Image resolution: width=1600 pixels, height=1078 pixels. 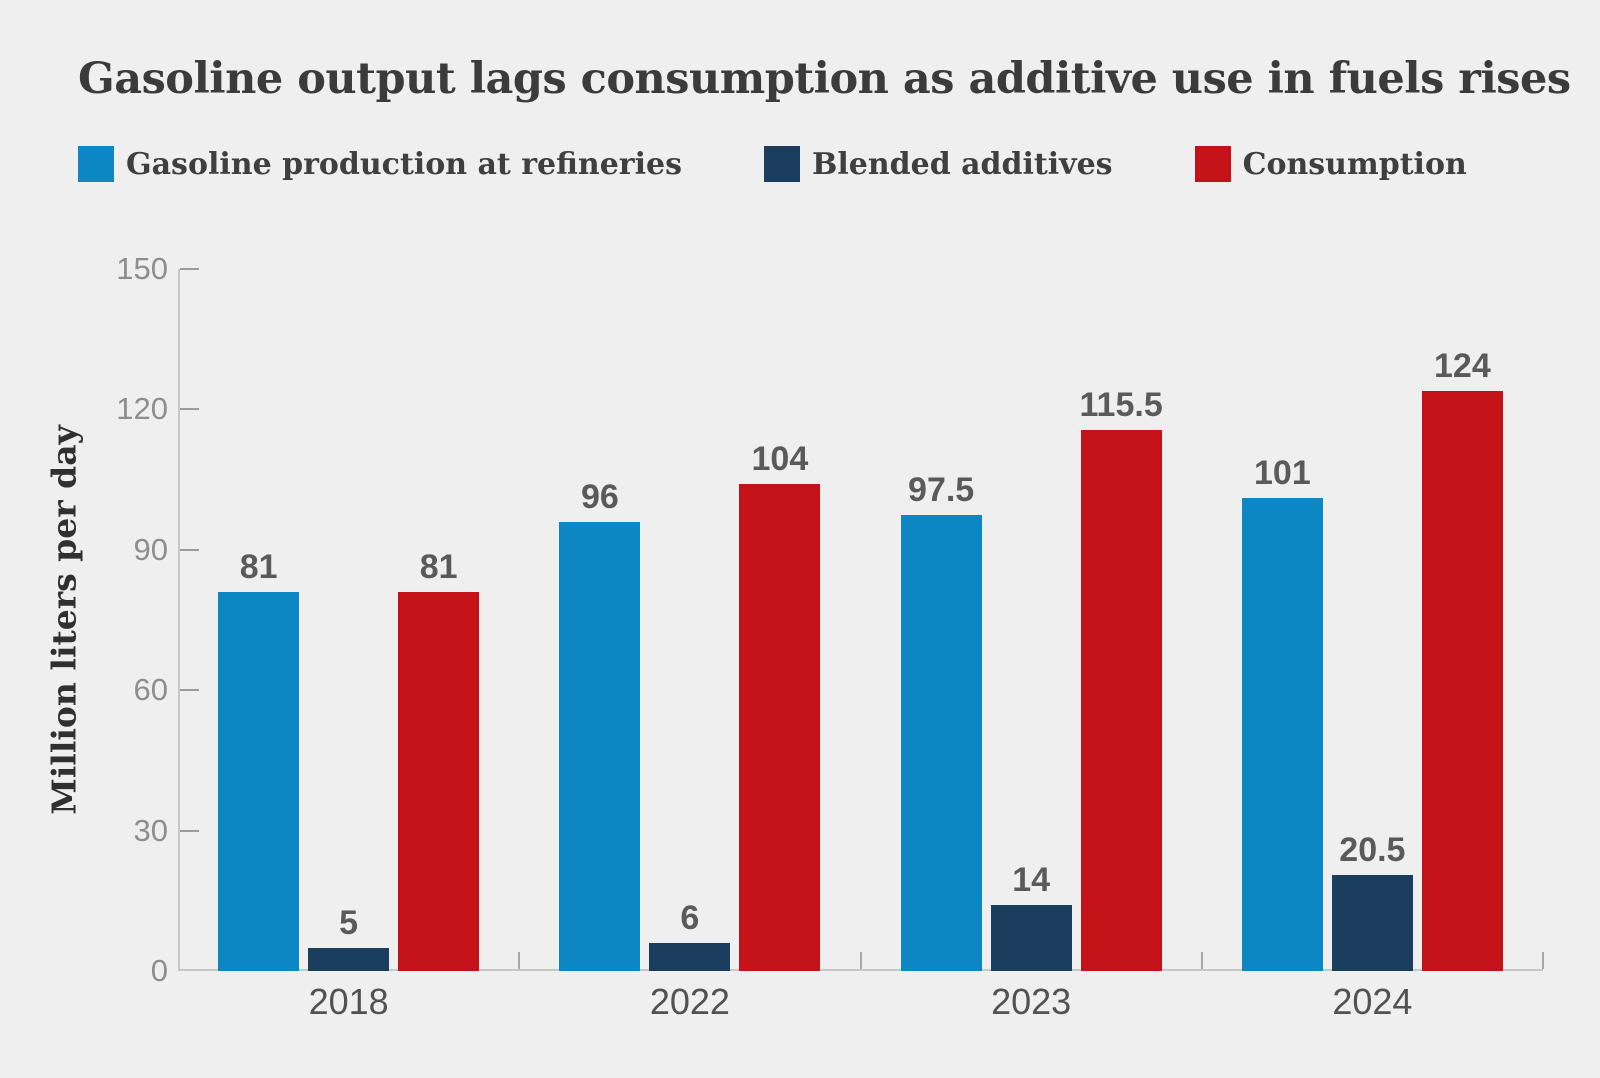 What do you see at coordinates (780, 705) in the screenshot?
I see `bar: 104` at bounding box center [780, 705].